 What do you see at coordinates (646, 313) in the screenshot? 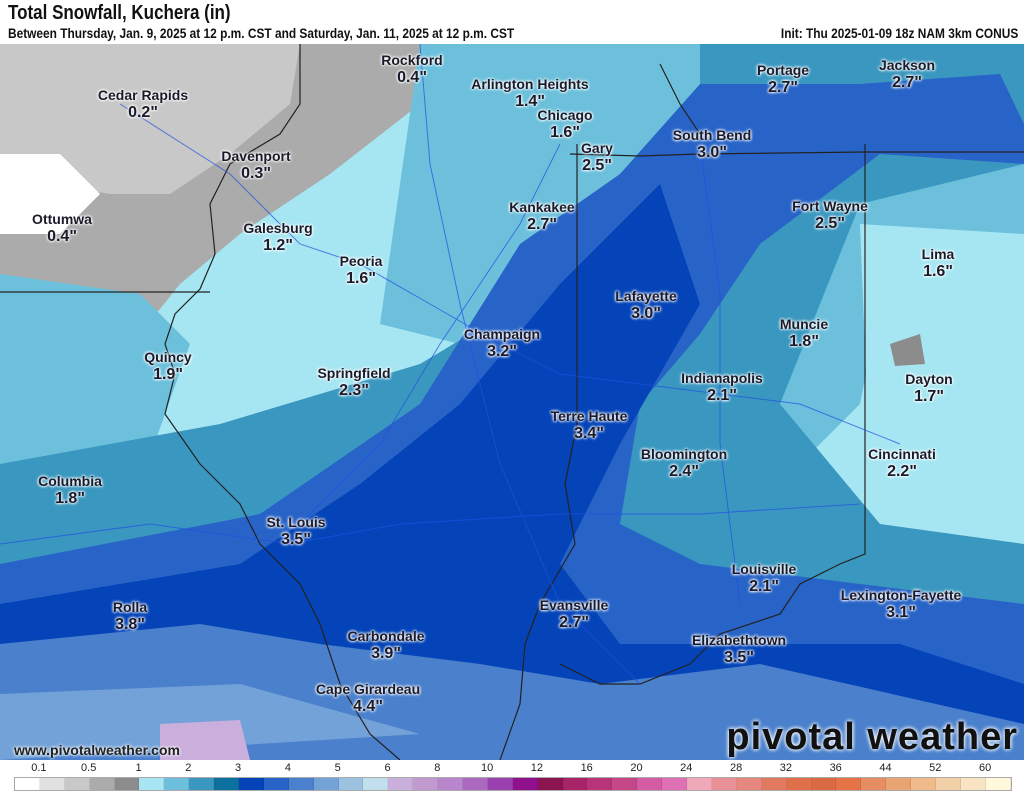
I see `snowfall-value: 3.0"` at bounding box center [646, 313].